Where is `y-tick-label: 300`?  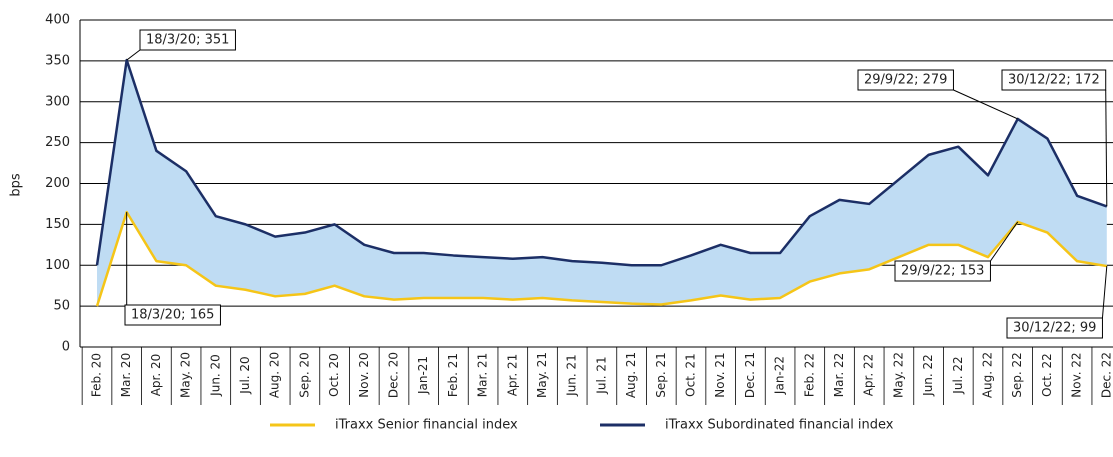
y-tick-label: 300 is located at coordinates (57, 101).